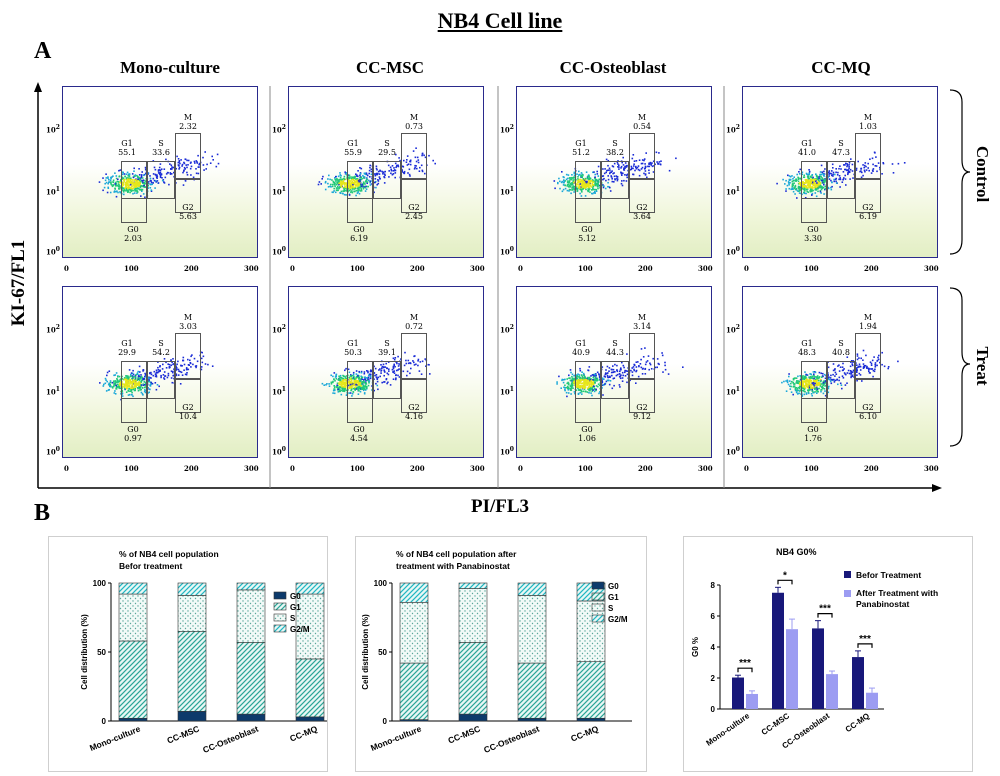 The height and width of the screenshot is (776, 1000). I want to click on bar-segment-g0, so click(532, 719).